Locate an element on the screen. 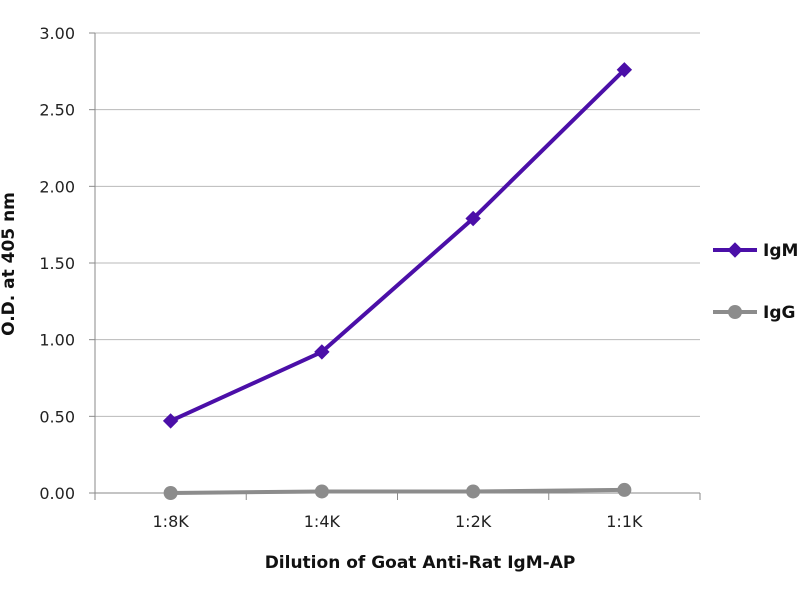 This screenshot has height=600, width=800. y-tick-label: 2.00 is located at coordinates (57, 186).